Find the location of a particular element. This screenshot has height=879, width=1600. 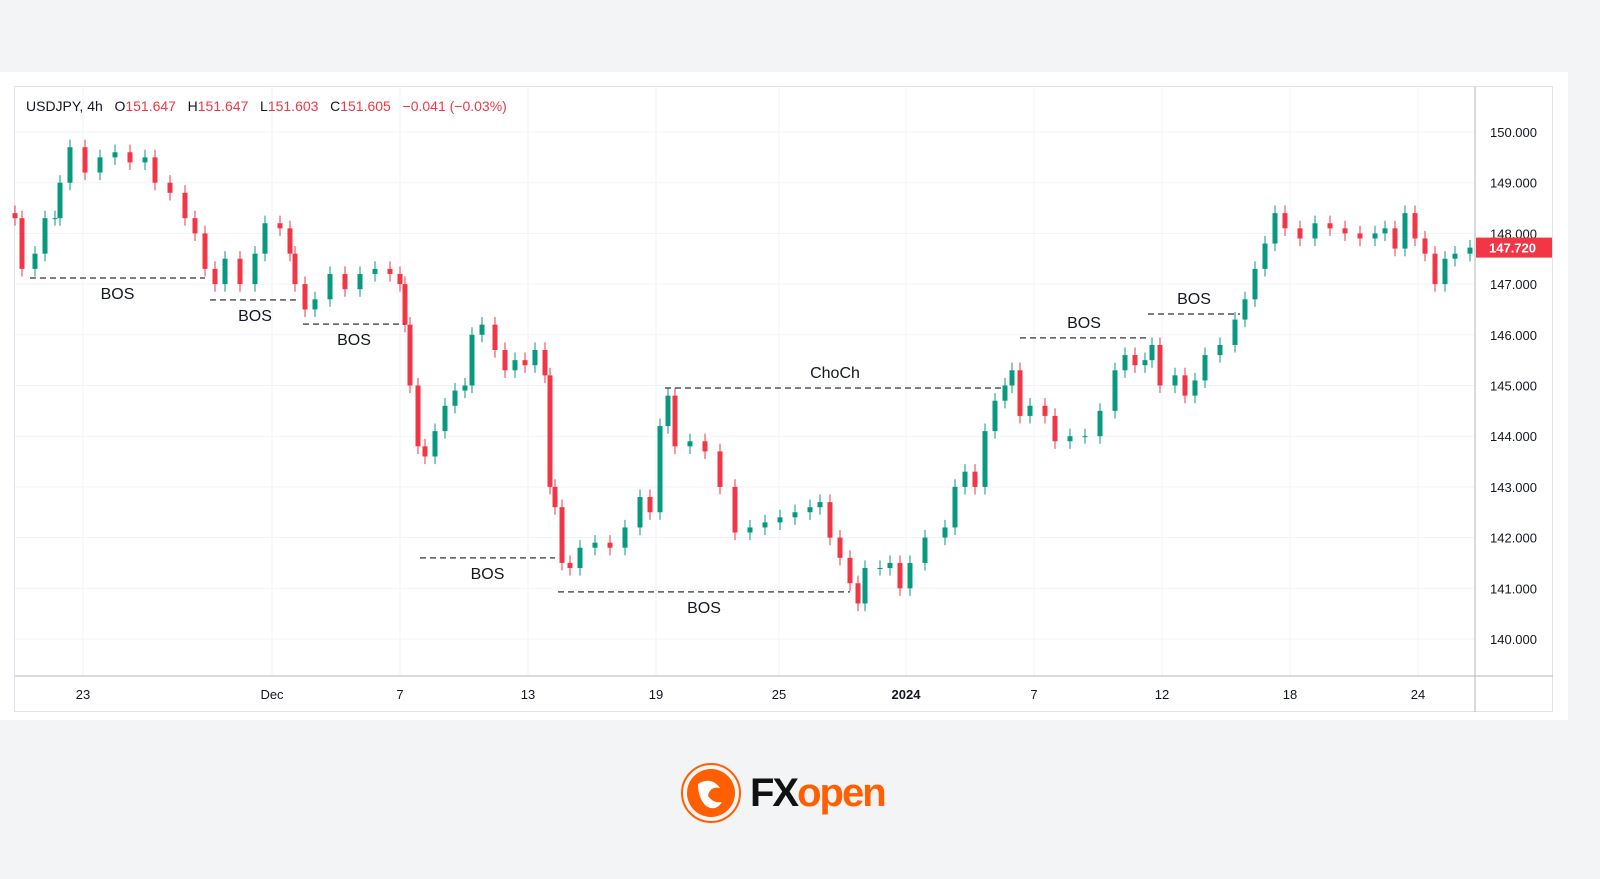

open-label: O is located at coordinates (120, 106).